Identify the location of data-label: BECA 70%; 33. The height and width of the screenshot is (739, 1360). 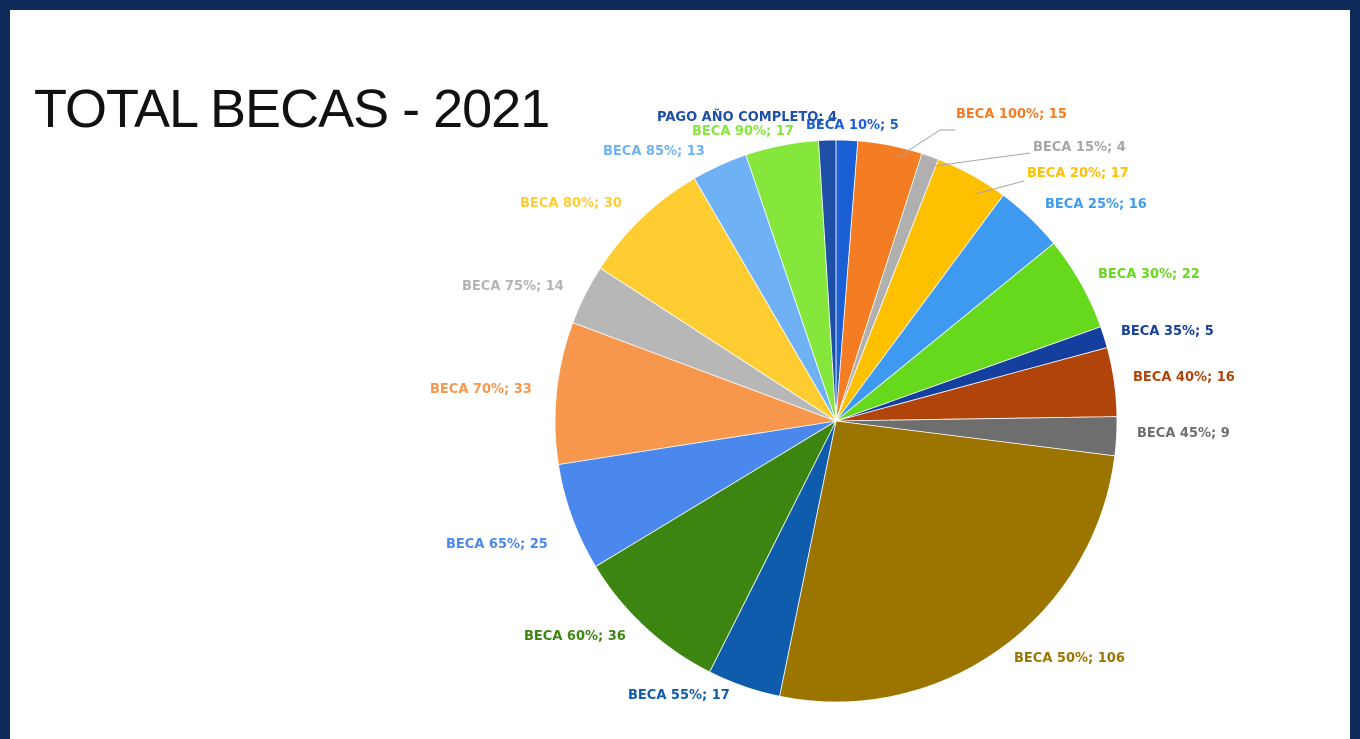
(481, 389).